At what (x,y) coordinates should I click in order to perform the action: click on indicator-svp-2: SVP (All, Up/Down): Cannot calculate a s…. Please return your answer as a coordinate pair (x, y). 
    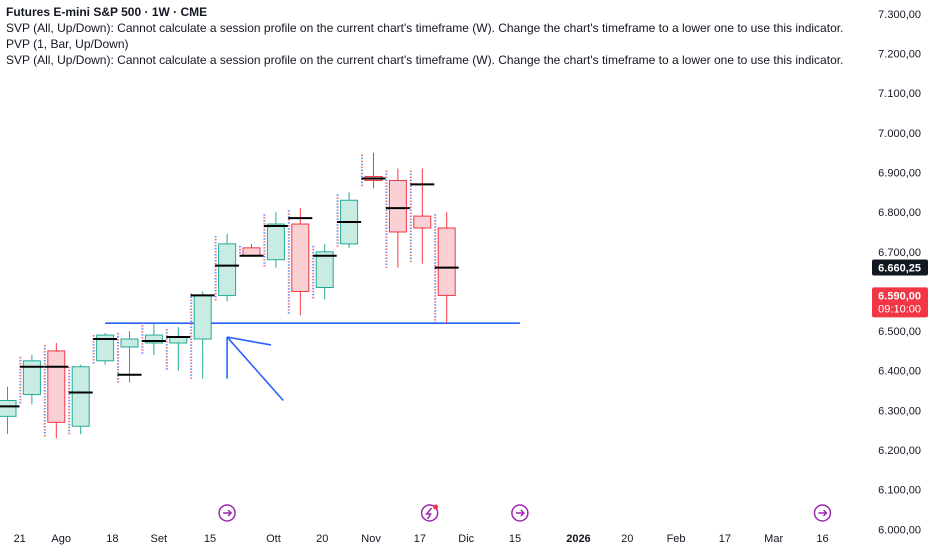
    Looking at the image, I should click on (425, 60).